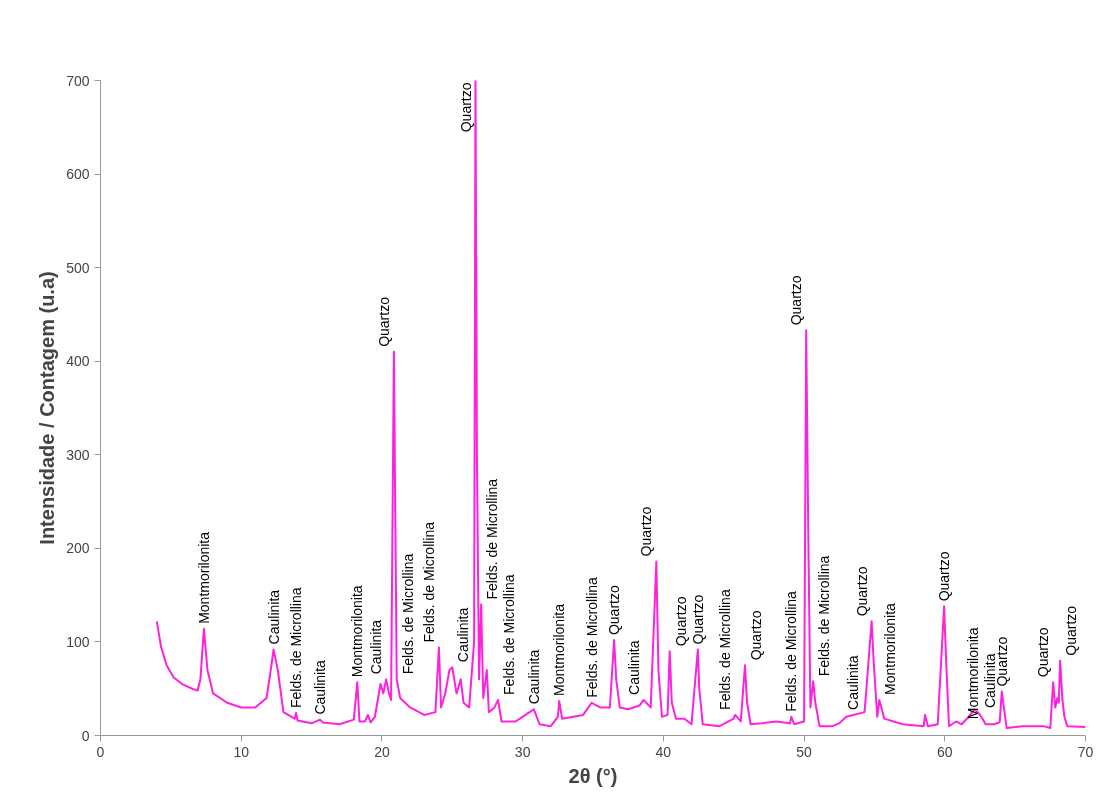 This screenshot has width=1102, height=808. I want to click on x-tick-label: 10, so click(241, 751).